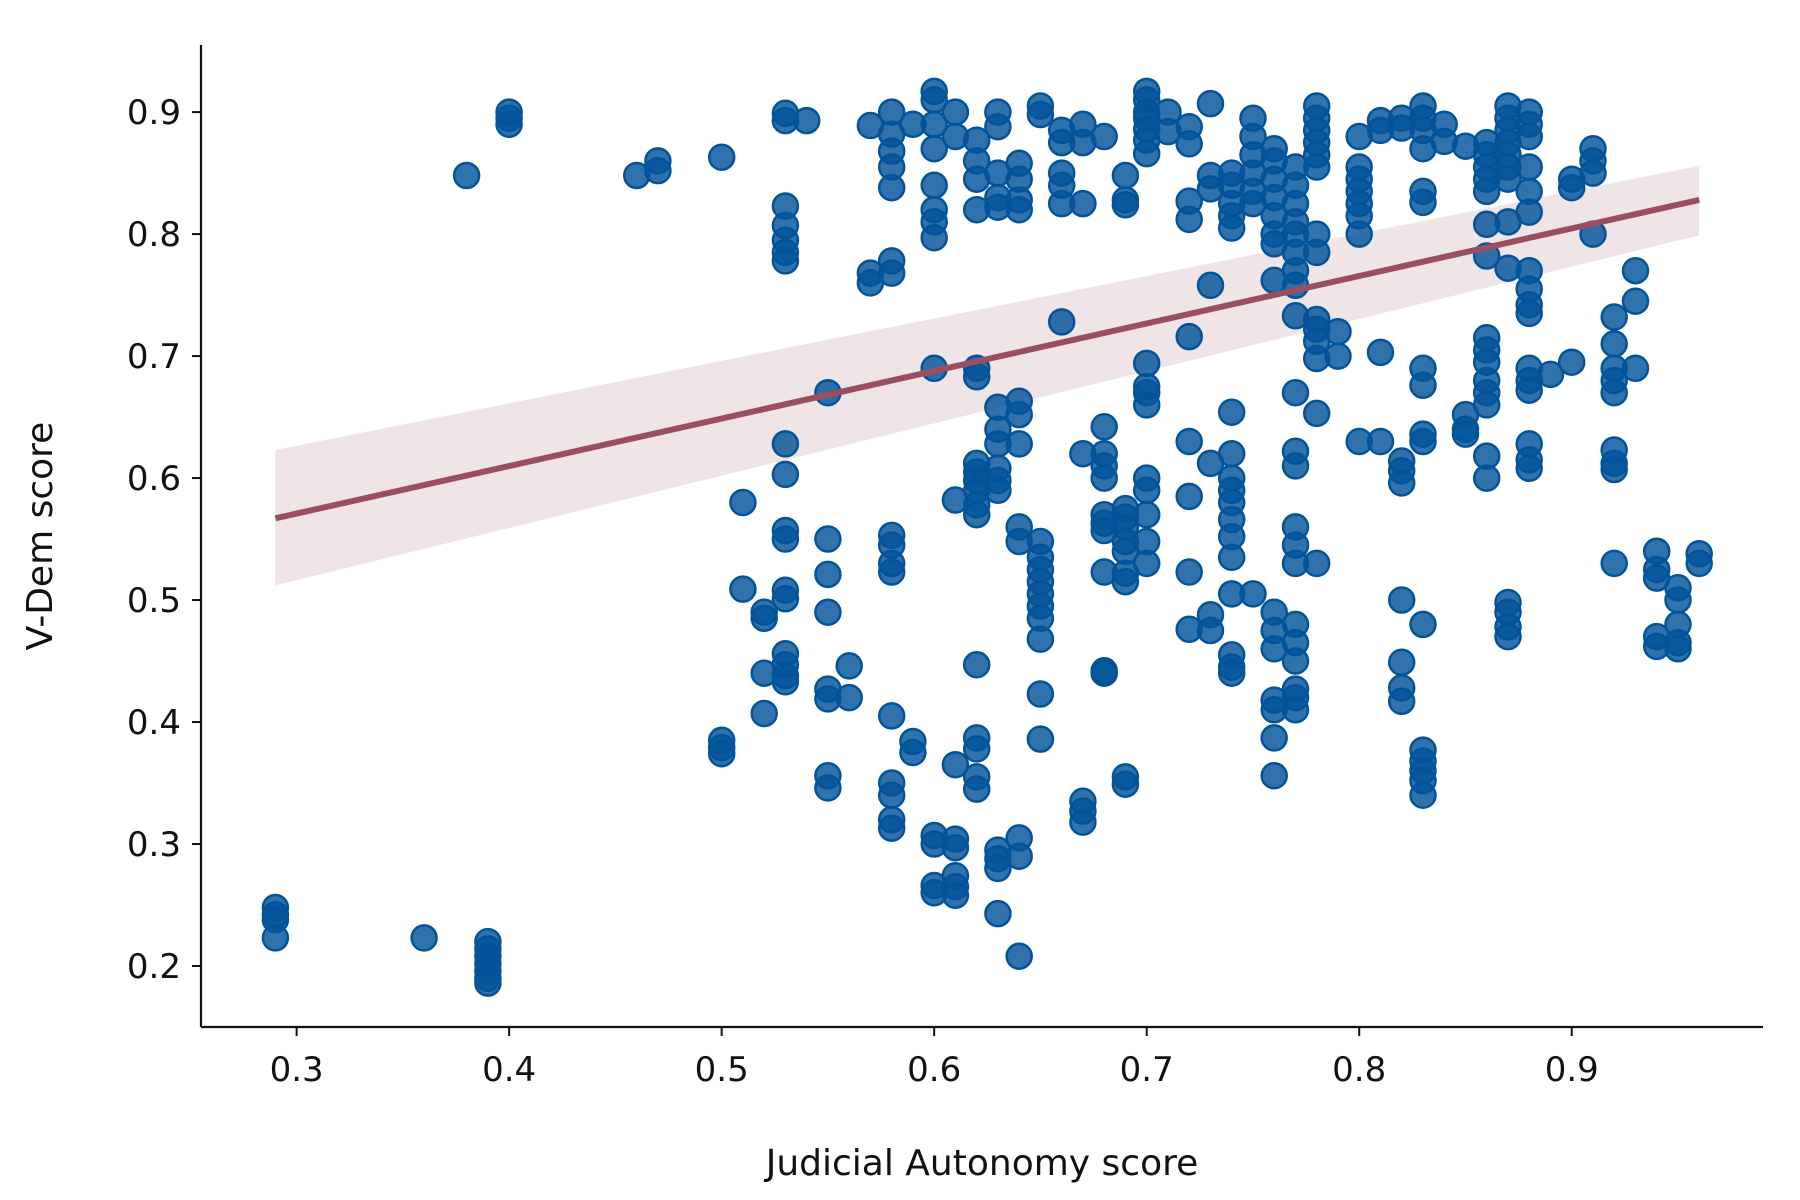 The height and width of the screenshot is (1200, 1800). What do you see at coordinates (154, 113) in the screenshot?
I see `y-tick-label: 0.9` at bounding box center [154, 113].